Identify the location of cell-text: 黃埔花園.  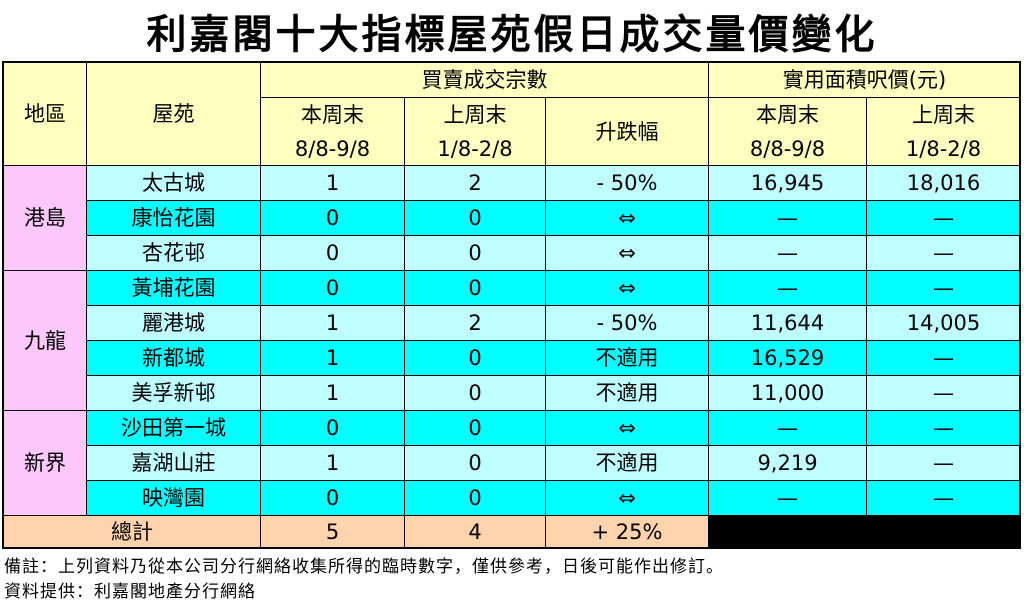
(173, 288).